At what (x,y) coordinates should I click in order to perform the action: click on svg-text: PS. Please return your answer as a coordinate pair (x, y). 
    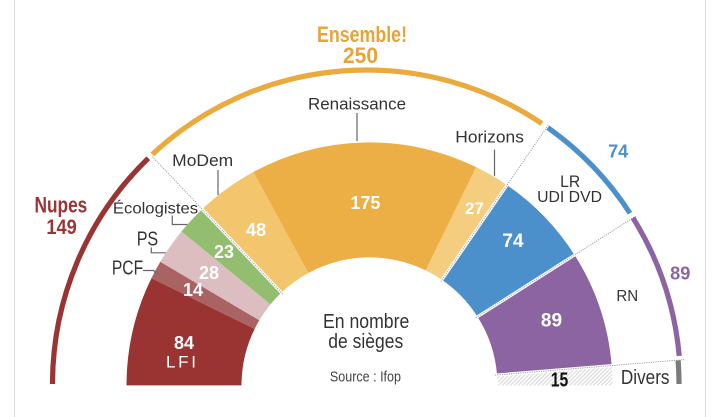
    Looking at the image, I should click on (148, 240).